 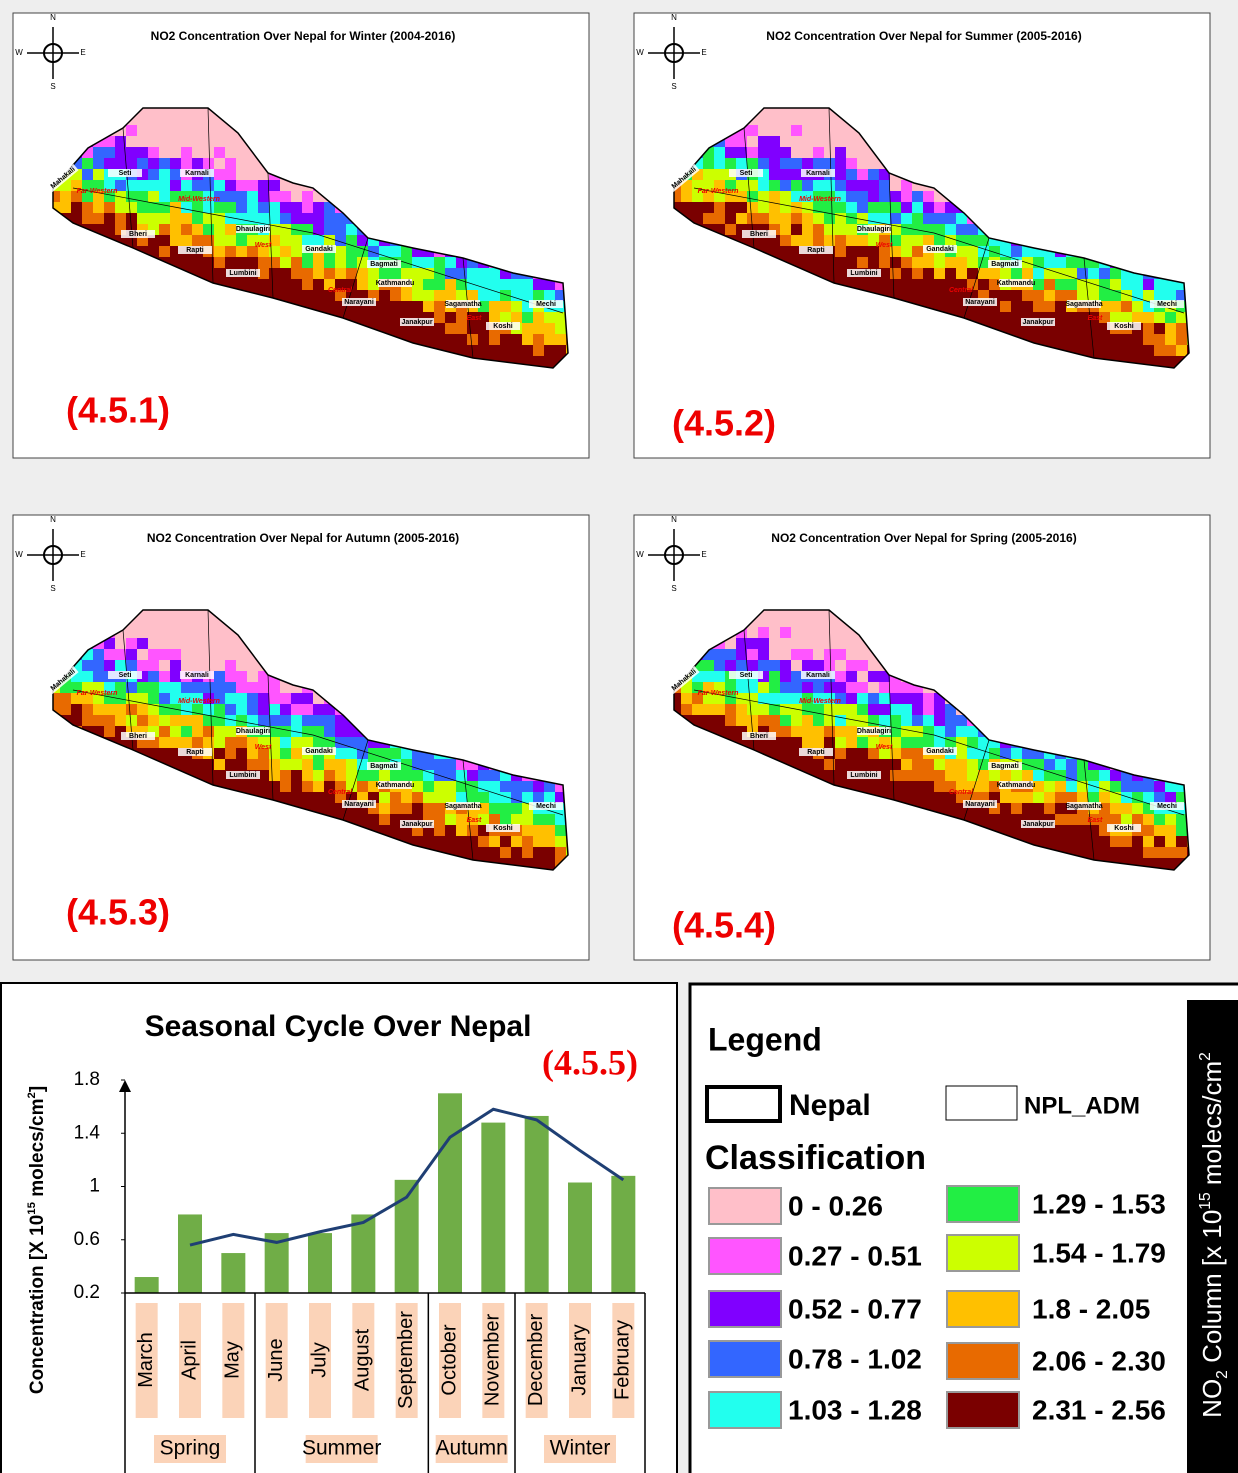 What do you see at coordinates (462, 806) in the screenshot?
I see `zone-label: Sagamatha` at bounding box center [462, 806].